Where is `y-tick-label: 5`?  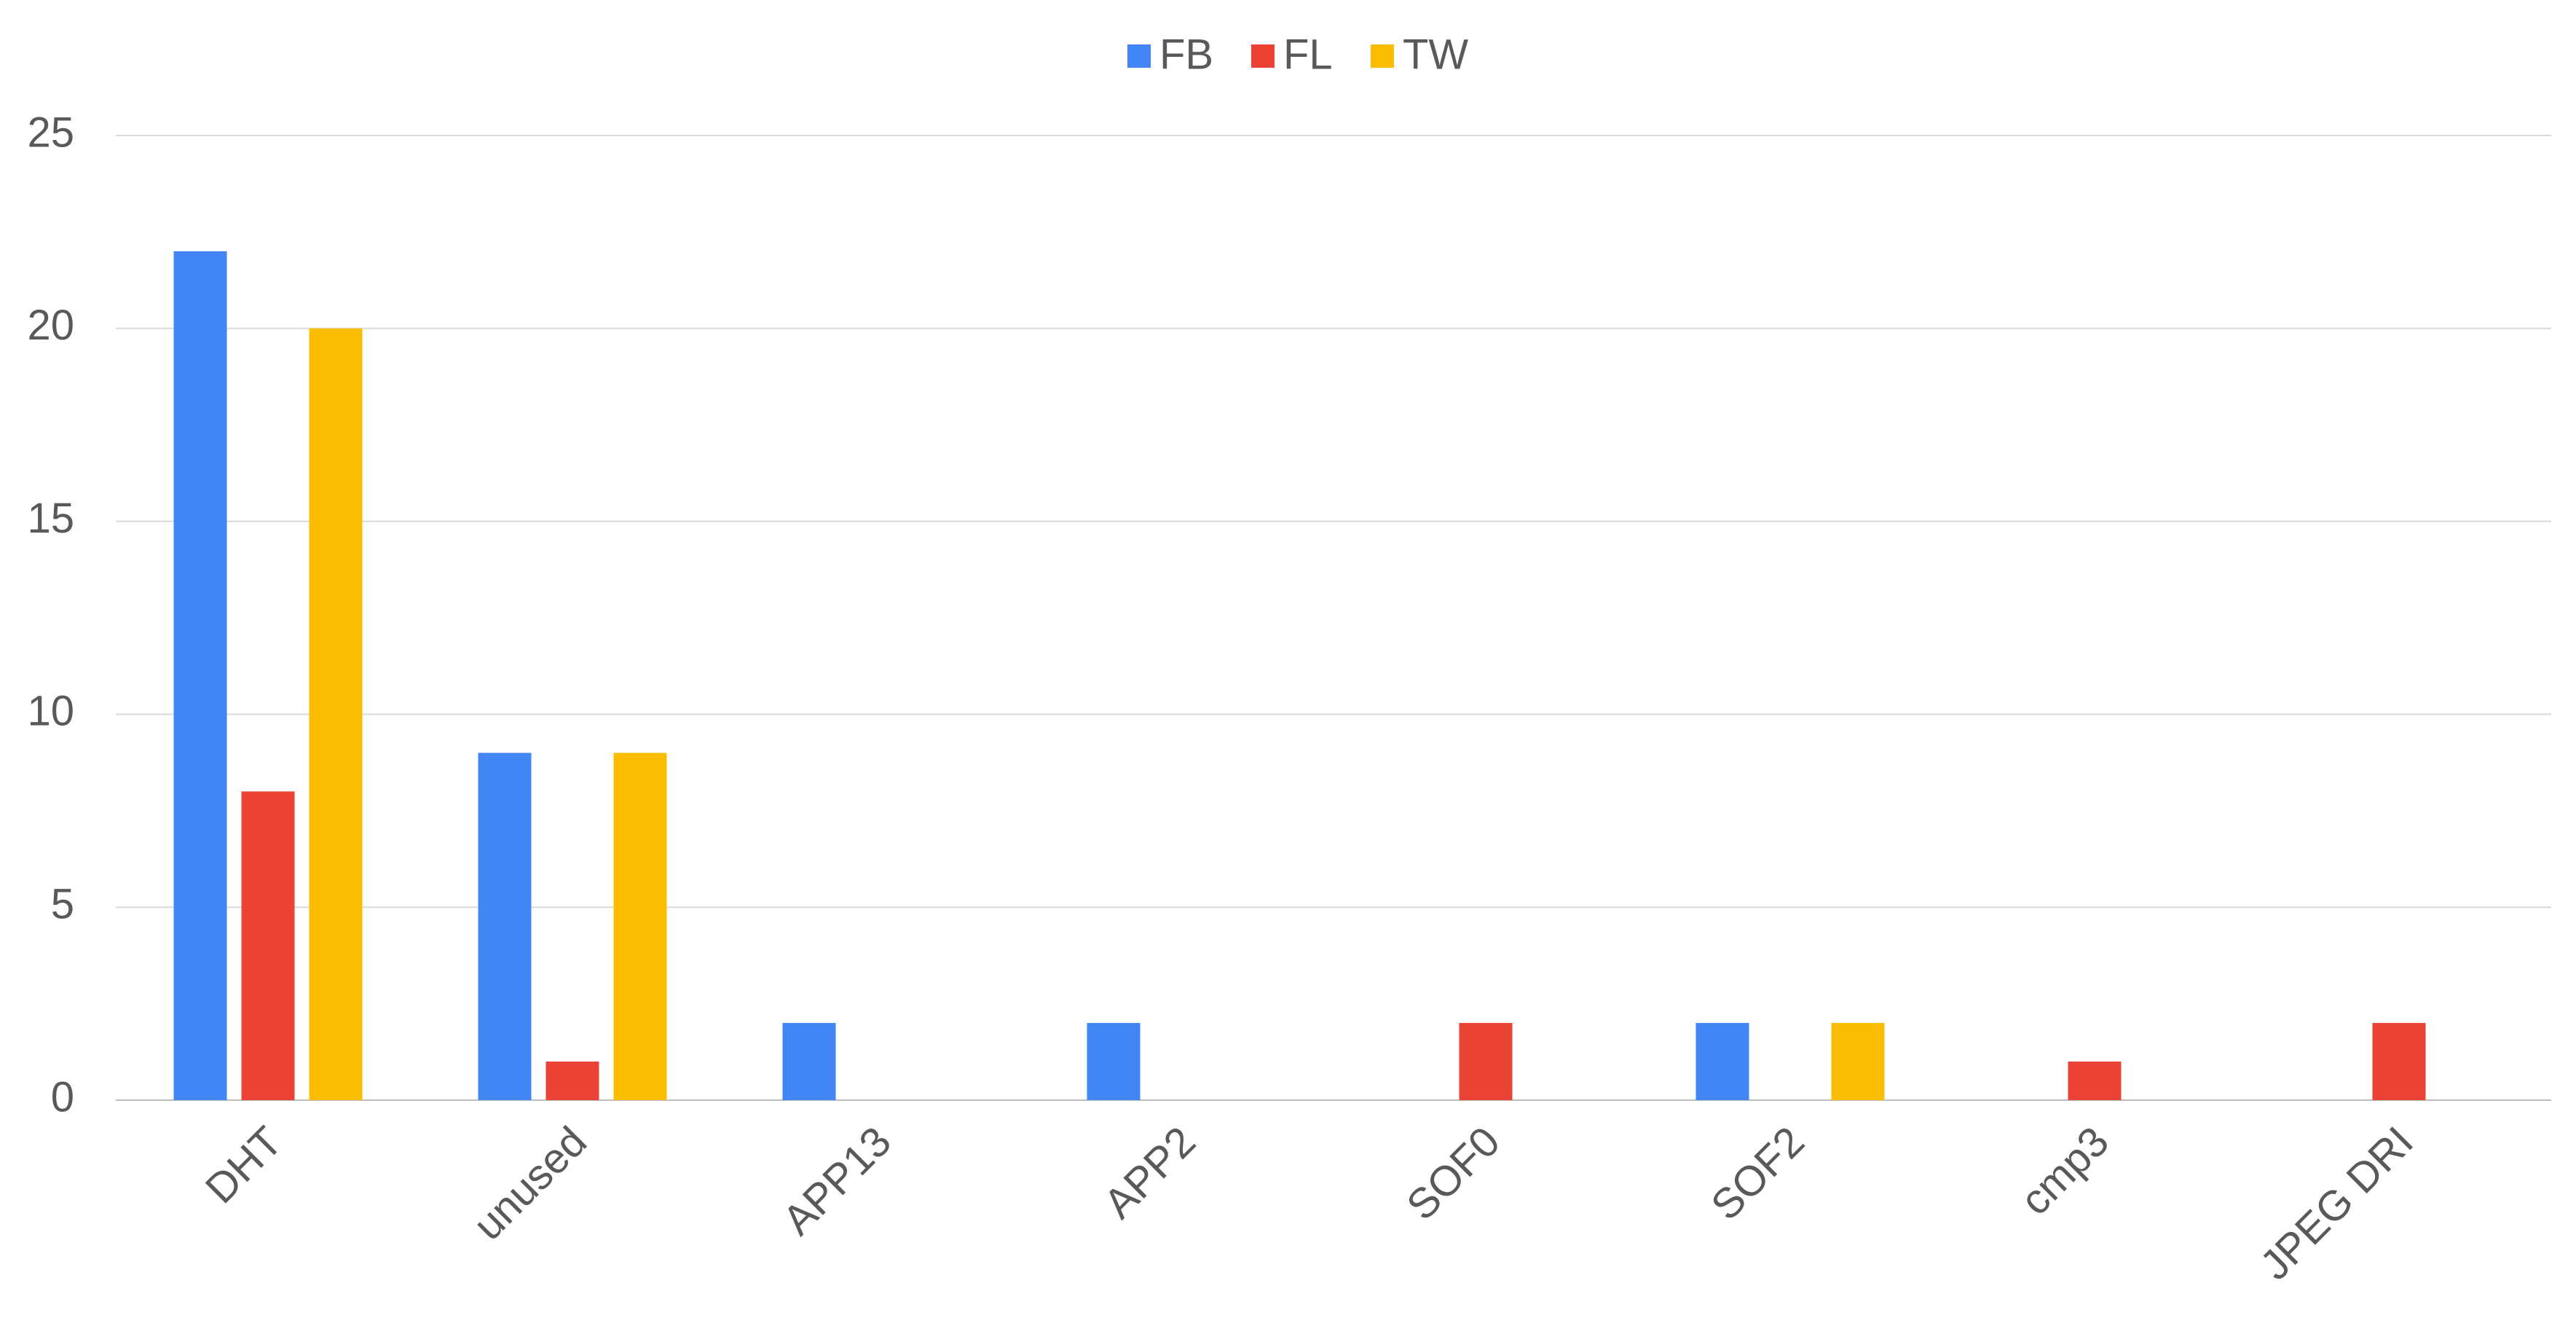 y-tick-label: 5 is located at coordinates (62, 904).